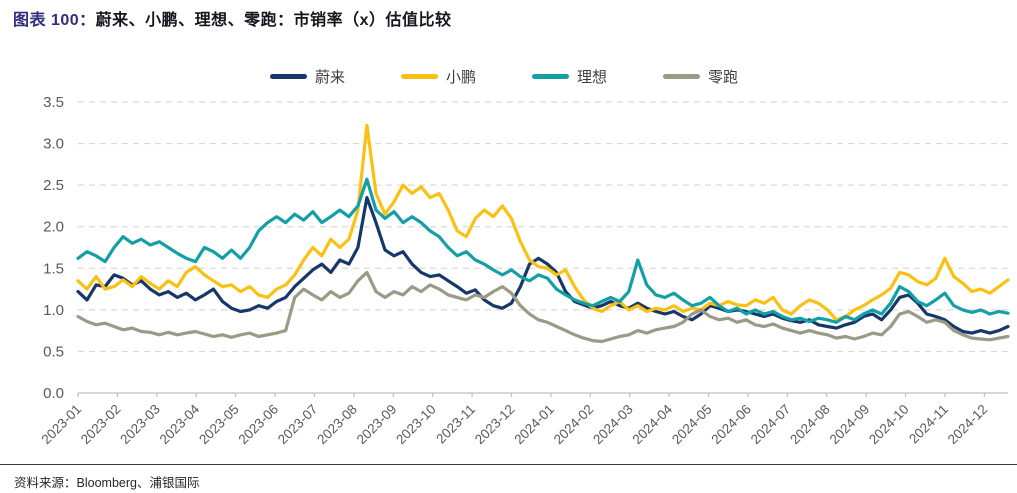  What do you see at coordinates (461, 77) in the screenshot?
I see `legend-label: 小鹏` at bounding box center [461, 77].